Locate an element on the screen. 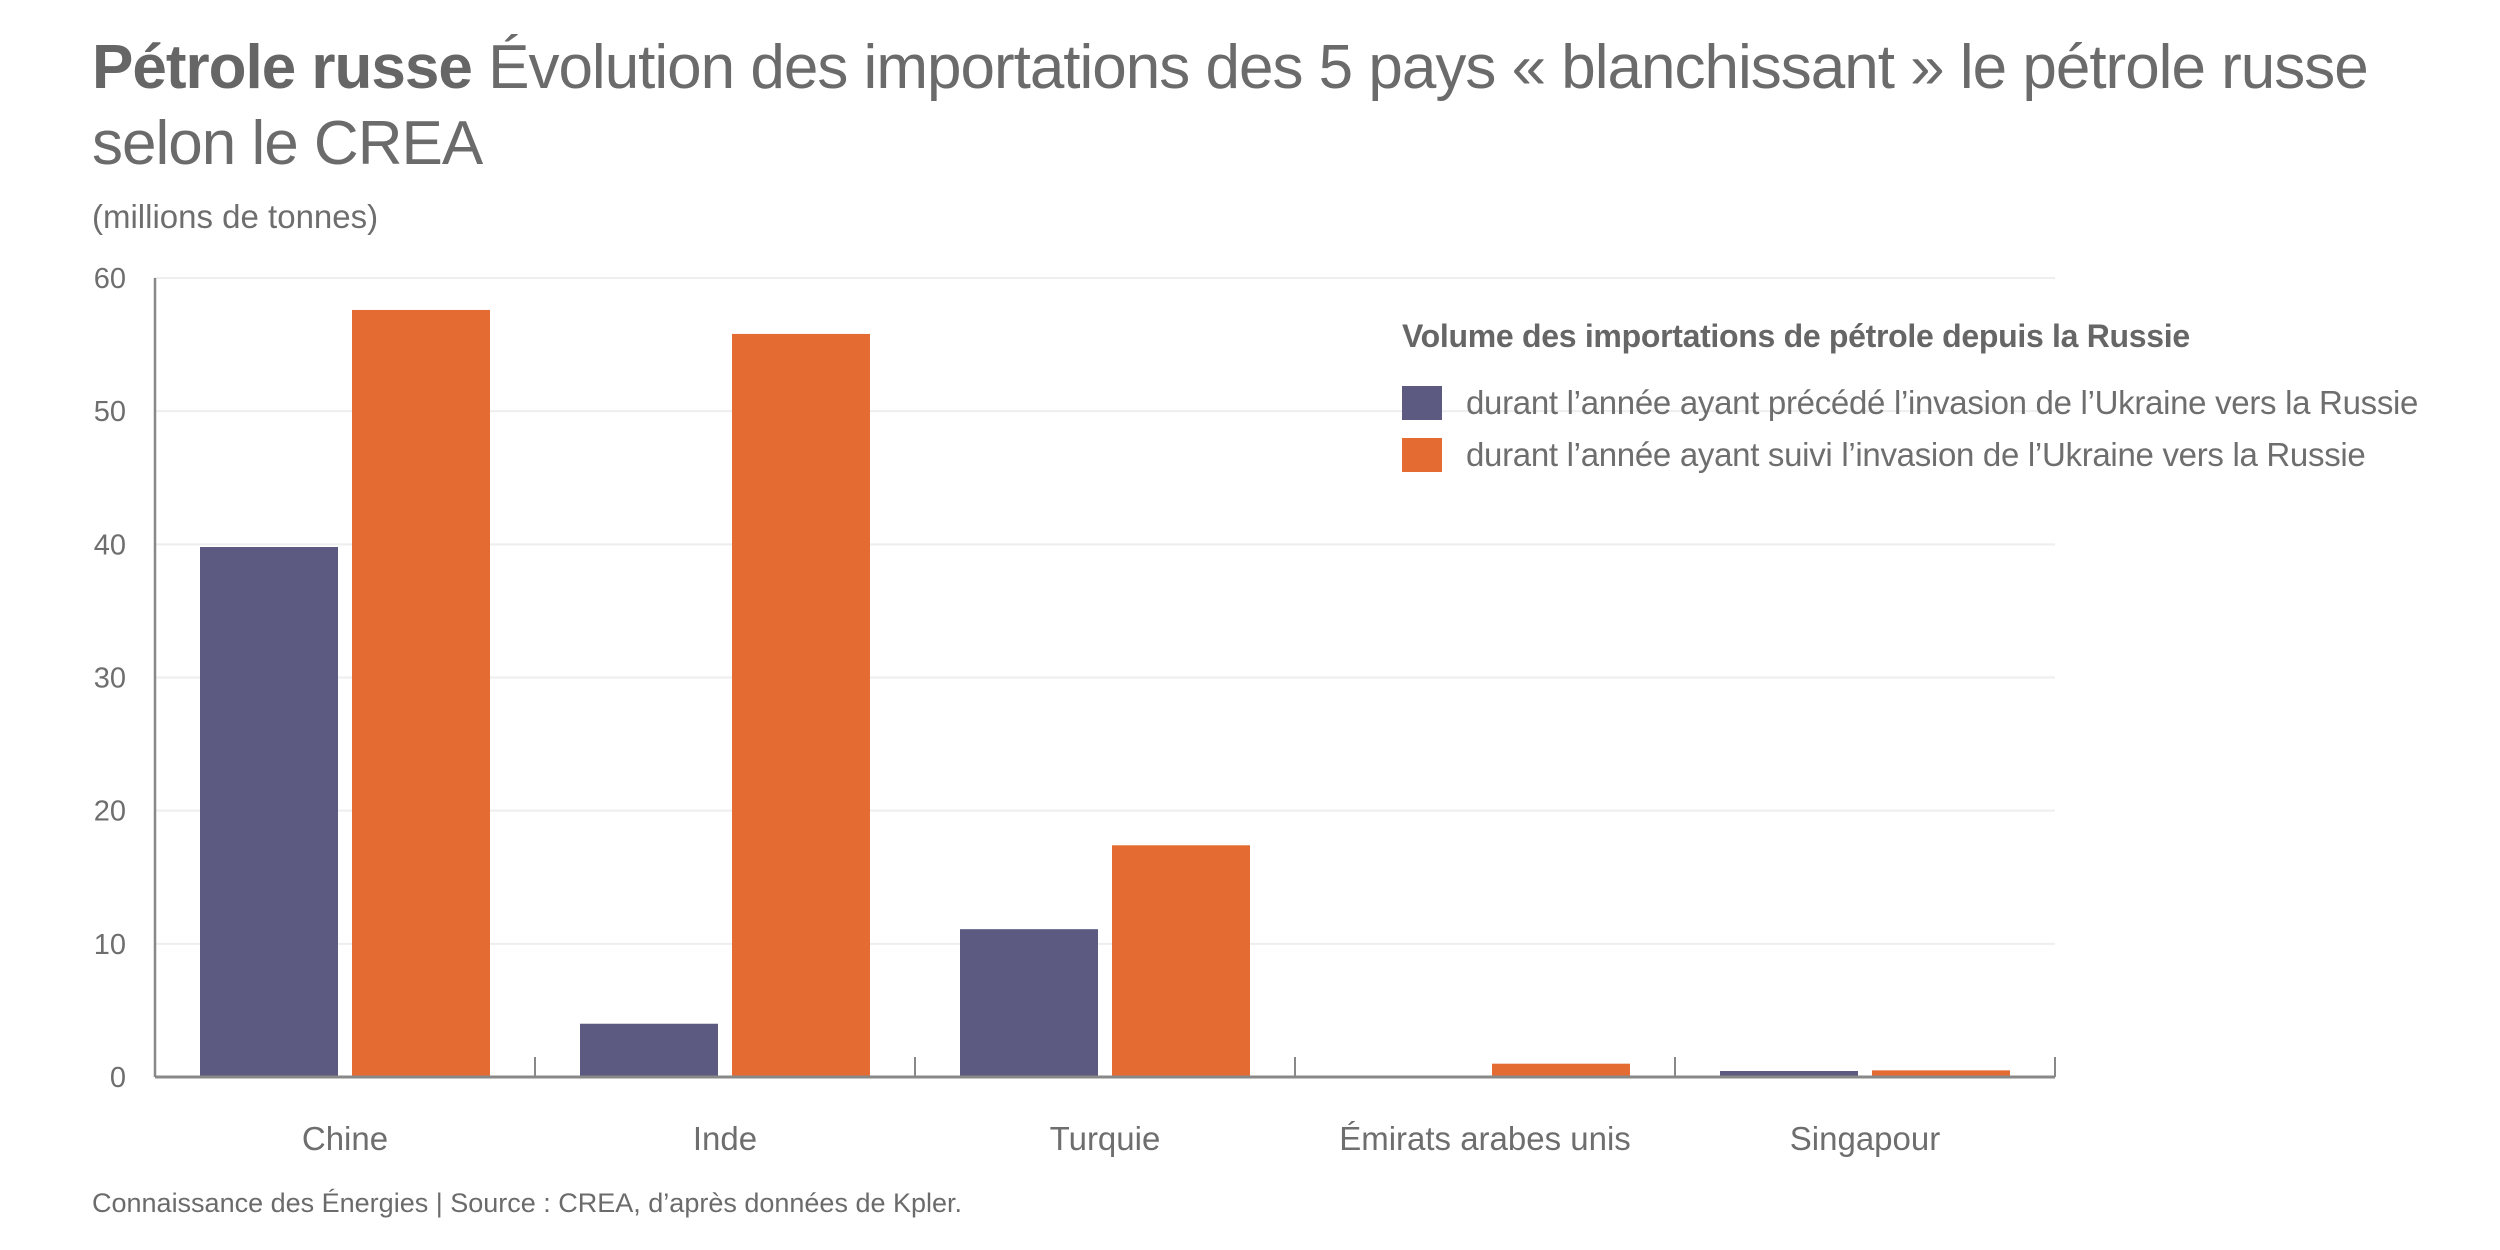 This screenshot has width=2500, height=1250. legend-swatch-after is located at coordinates (1422, 455).